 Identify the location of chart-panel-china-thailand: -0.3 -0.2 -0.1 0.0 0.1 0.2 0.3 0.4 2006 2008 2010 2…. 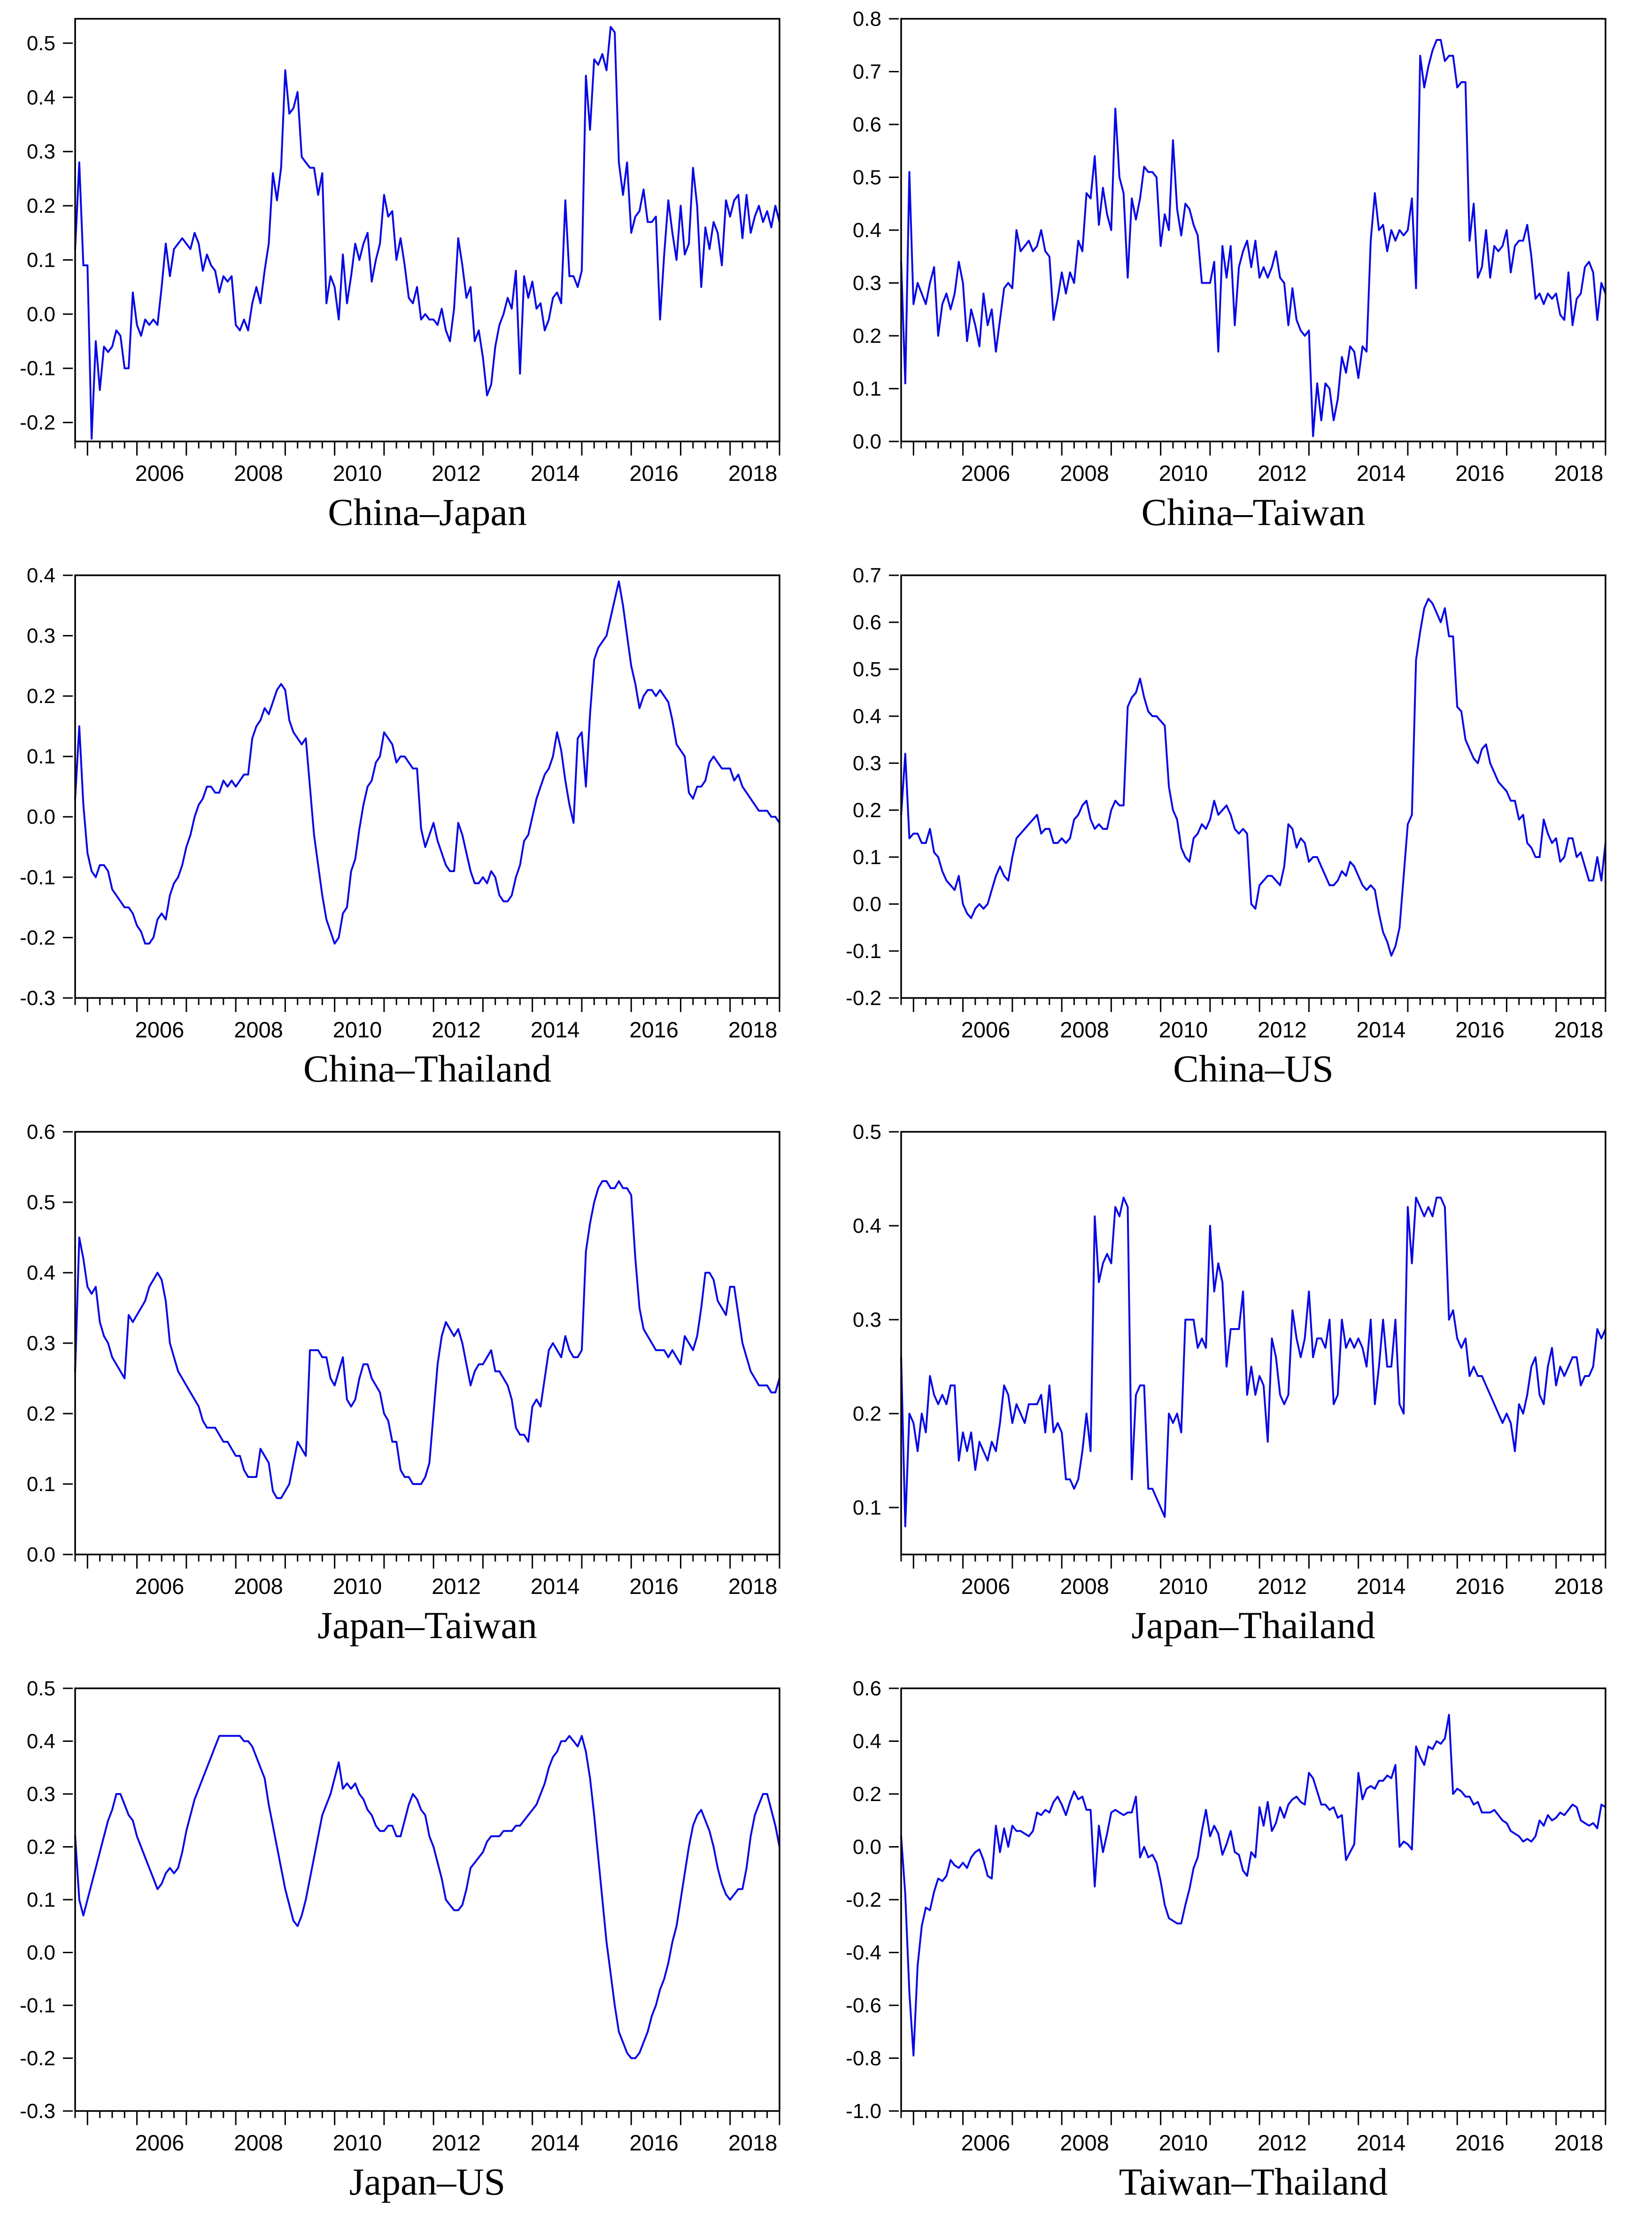
(413, 835).